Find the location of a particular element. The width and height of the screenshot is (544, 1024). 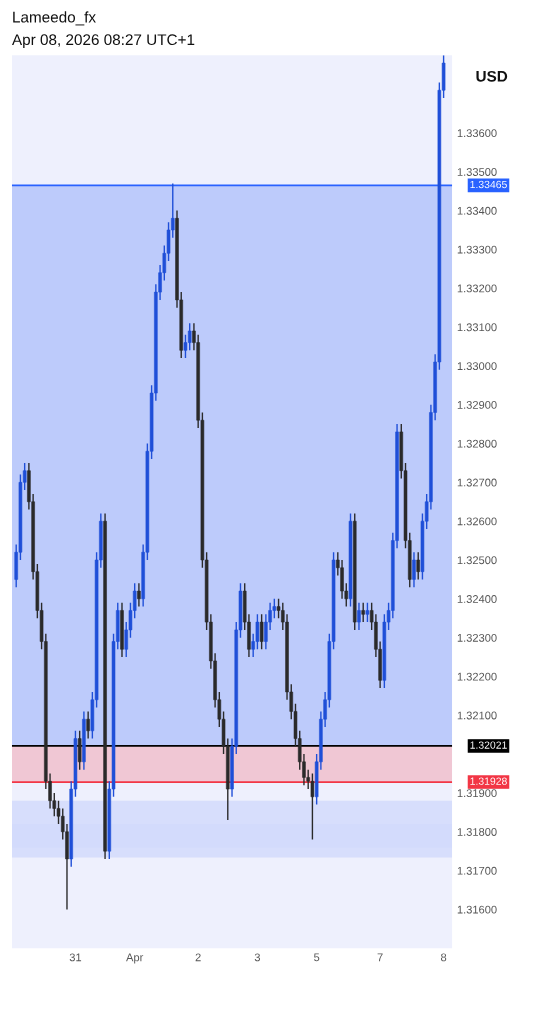

x-tick-label: 3 is located at coordinates (257, 957).